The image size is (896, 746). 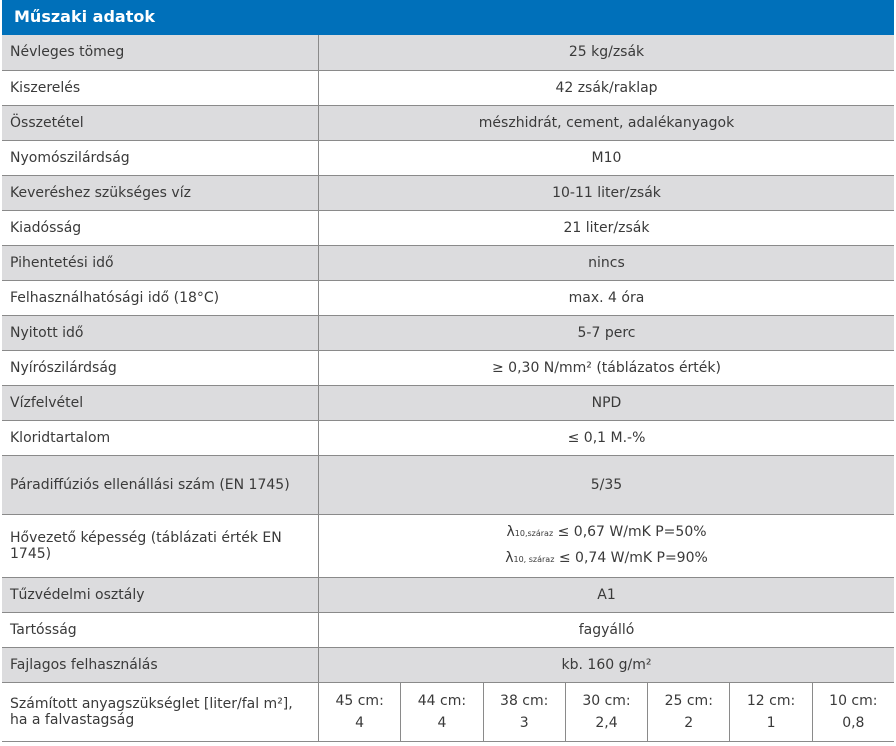 I want to click on table-row: Tűzvédelmi osztály A1, so click(x=448, y=594).